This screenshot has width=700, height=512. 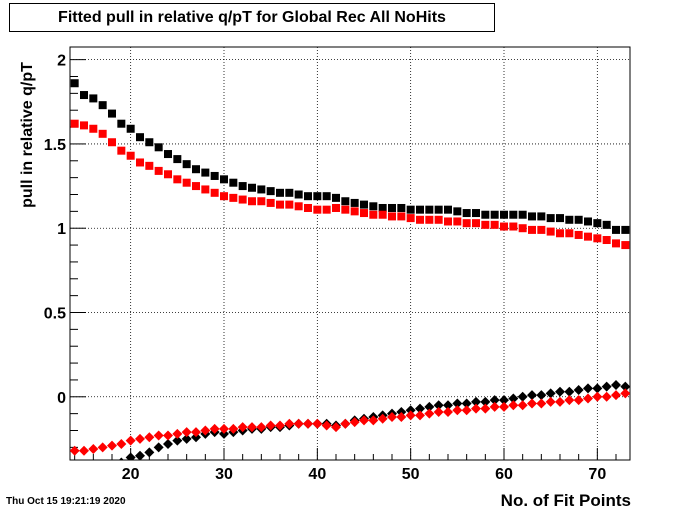 I want to click on y-tick-label: 0, so click(x=61, y=398).